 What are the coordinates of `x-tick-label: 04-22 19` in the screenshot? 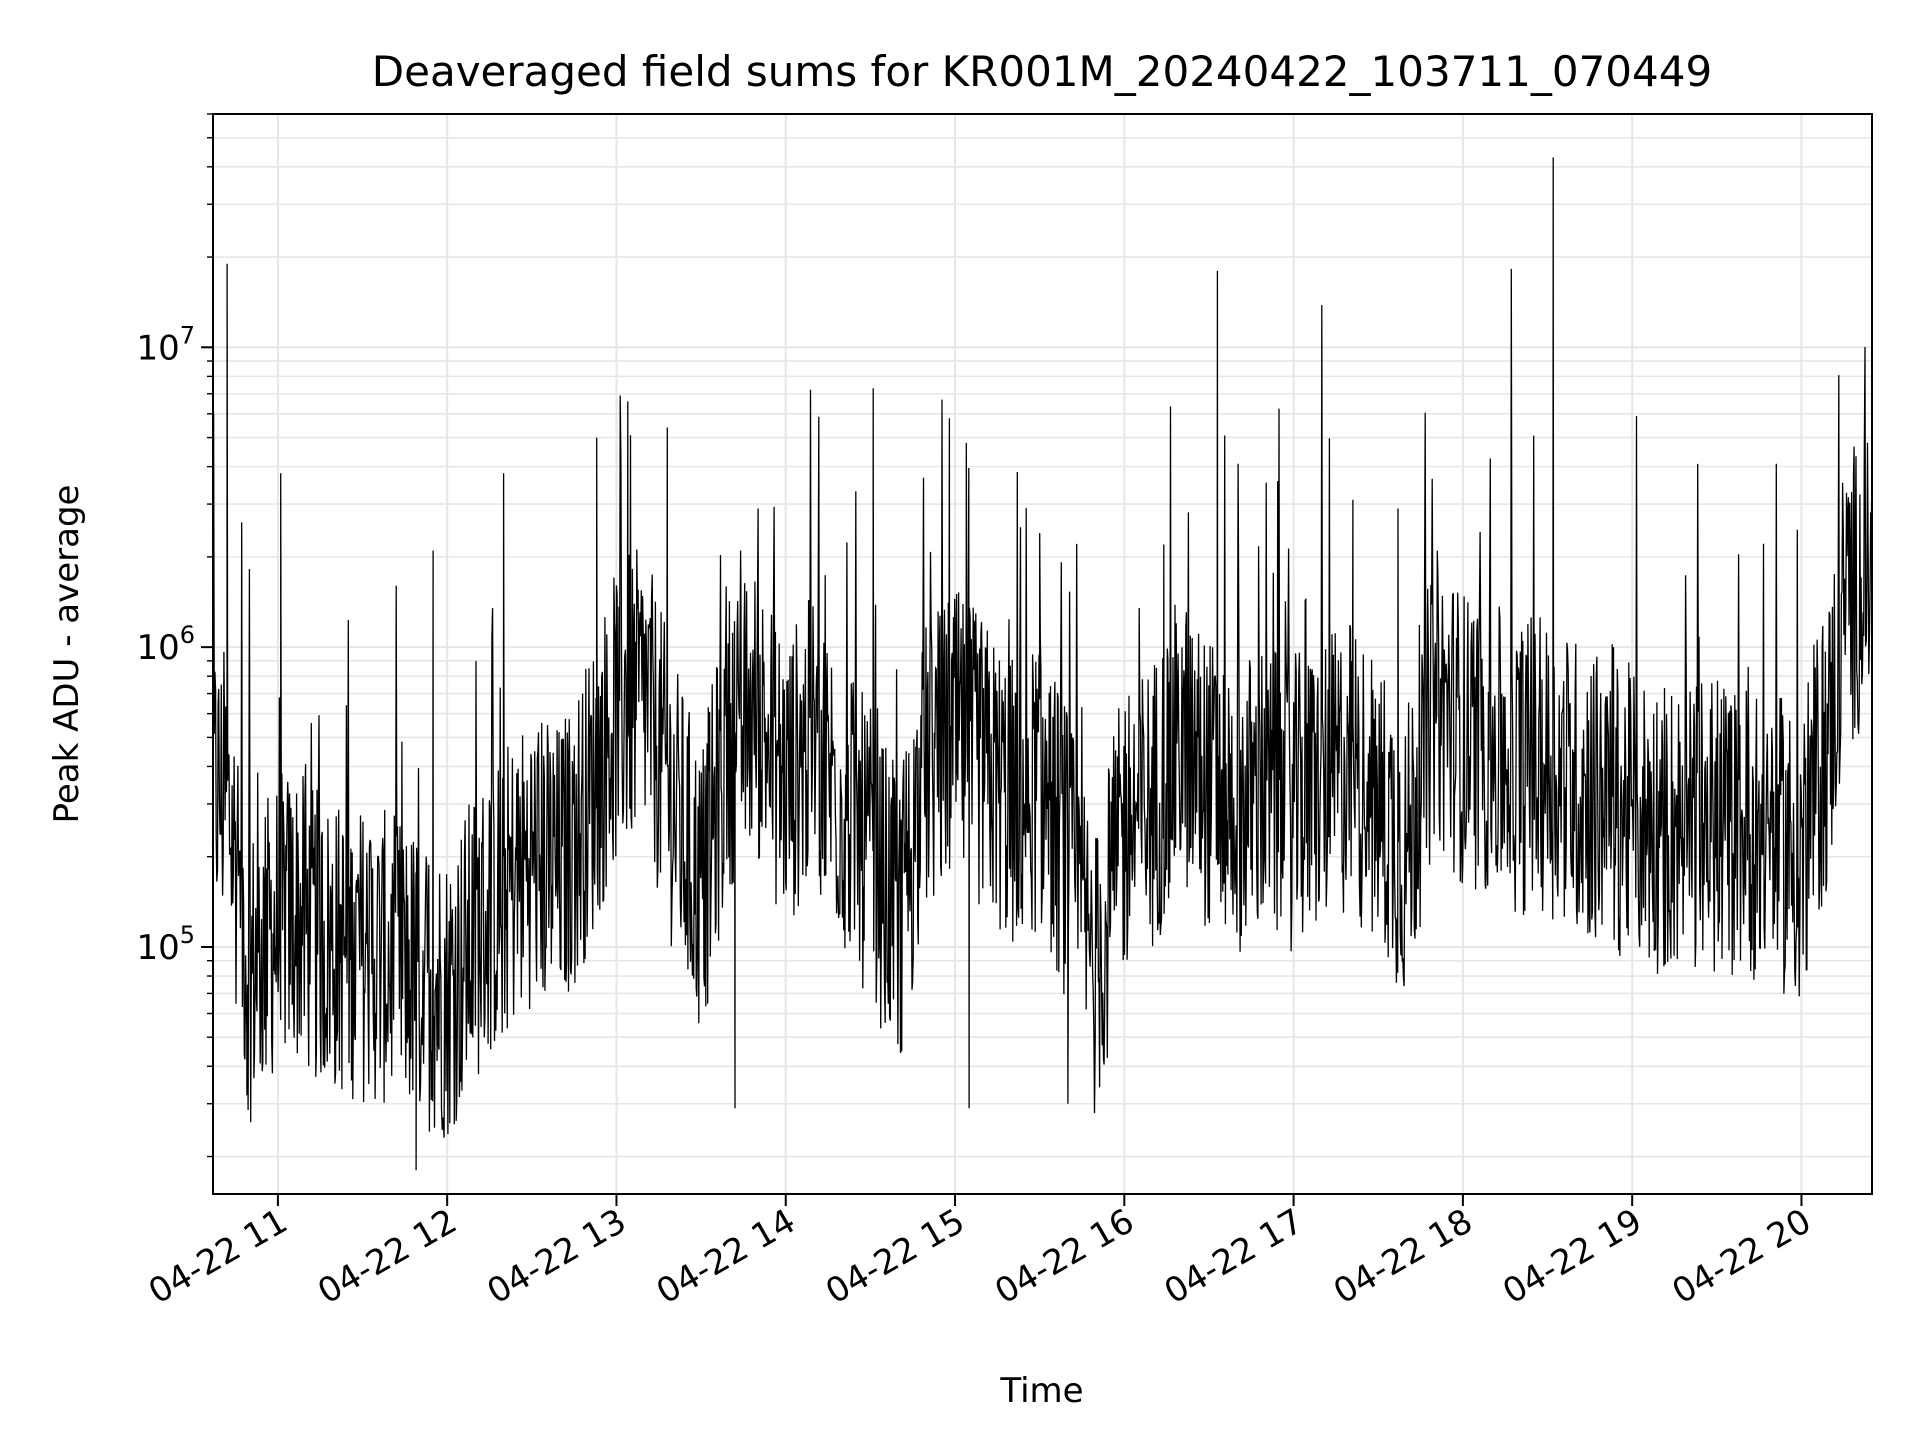 It's located at (1572, 1256).